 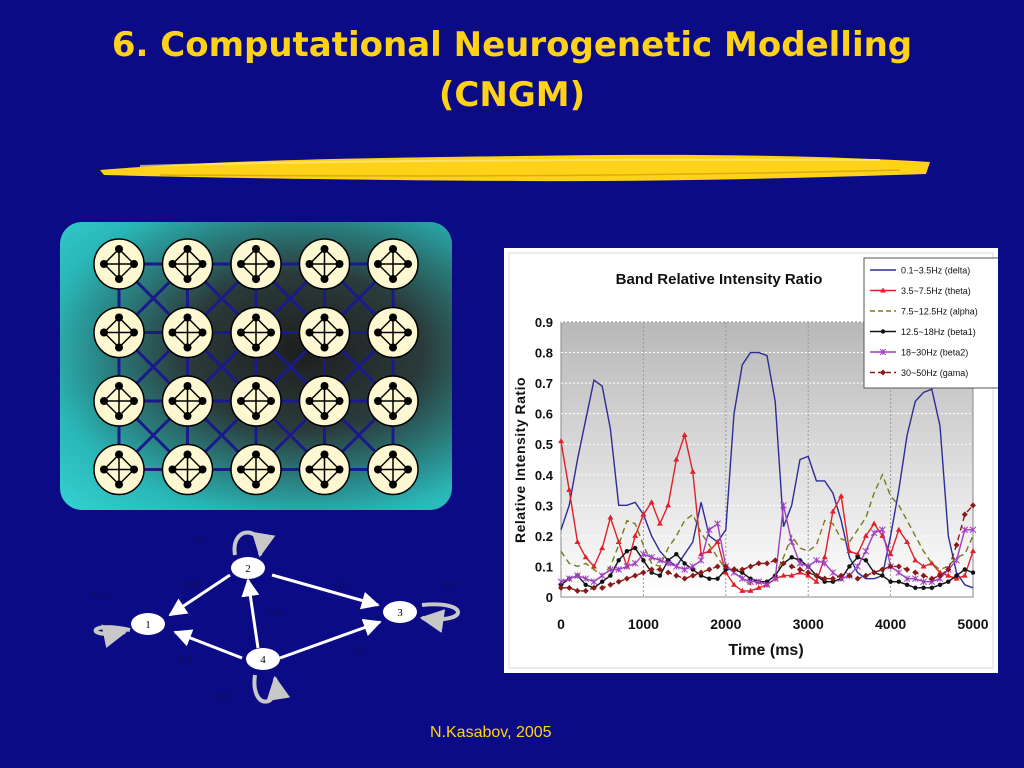 I want to click on legend-label: 12.5~18Hz (beta1), so click(x=938, y=332).